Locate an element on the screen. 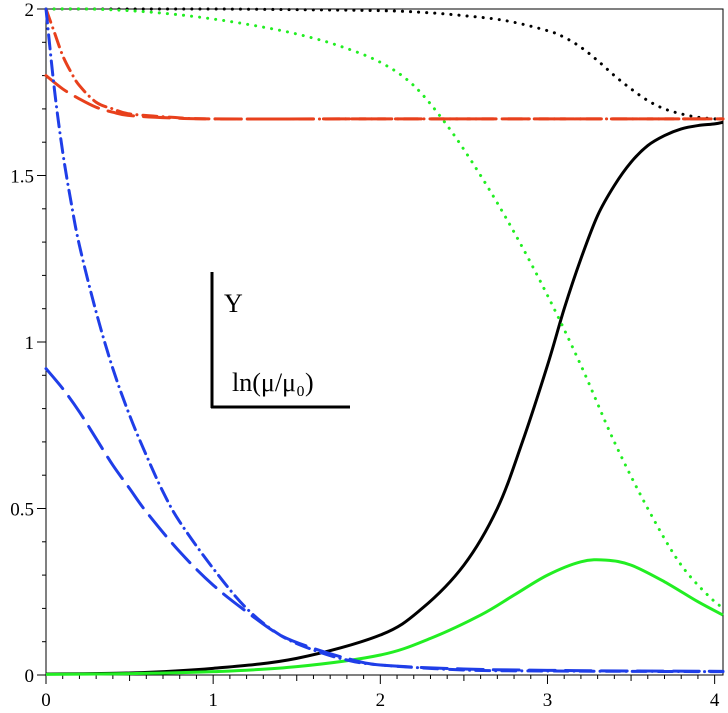 This screenshot has height=713, width=728. y-tick-label: 2 is located at coordinates (30, 10).